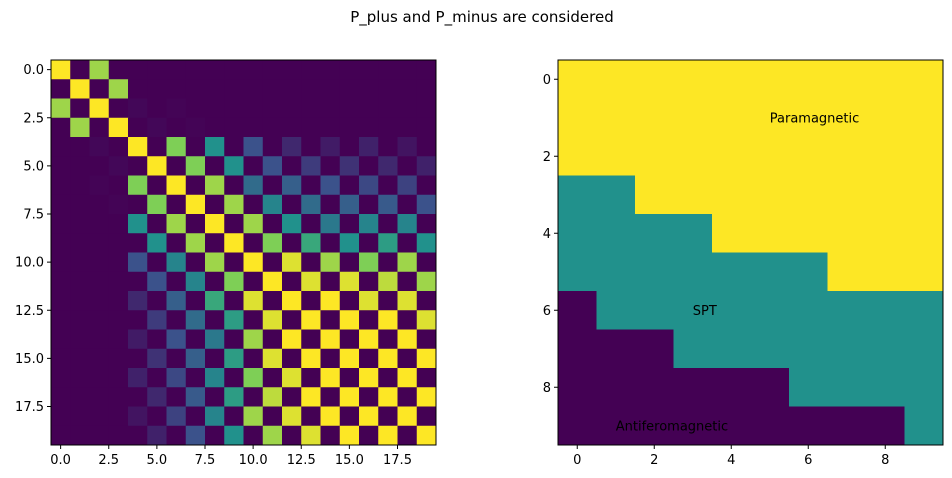 The width and height of the screenshot is (952, 478). What do you see at coordinates (138, 320) in the screenshot?
I see `heatmap-cell-r13-c4` at bounding box center [138, 320].